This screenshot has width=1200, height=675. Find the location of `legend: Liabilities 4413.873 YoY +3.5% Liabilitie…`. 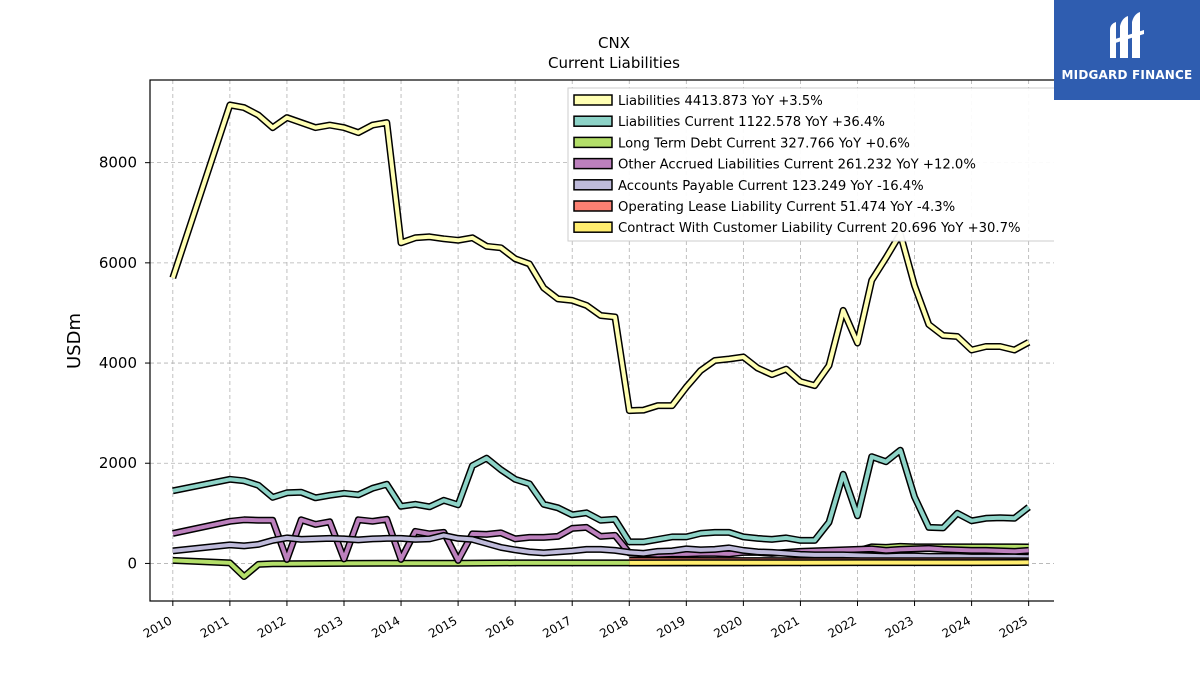

legend: Liabilities 4413.873 YoY +3.5% Liabilitie… is located at coordinates (810, 164).